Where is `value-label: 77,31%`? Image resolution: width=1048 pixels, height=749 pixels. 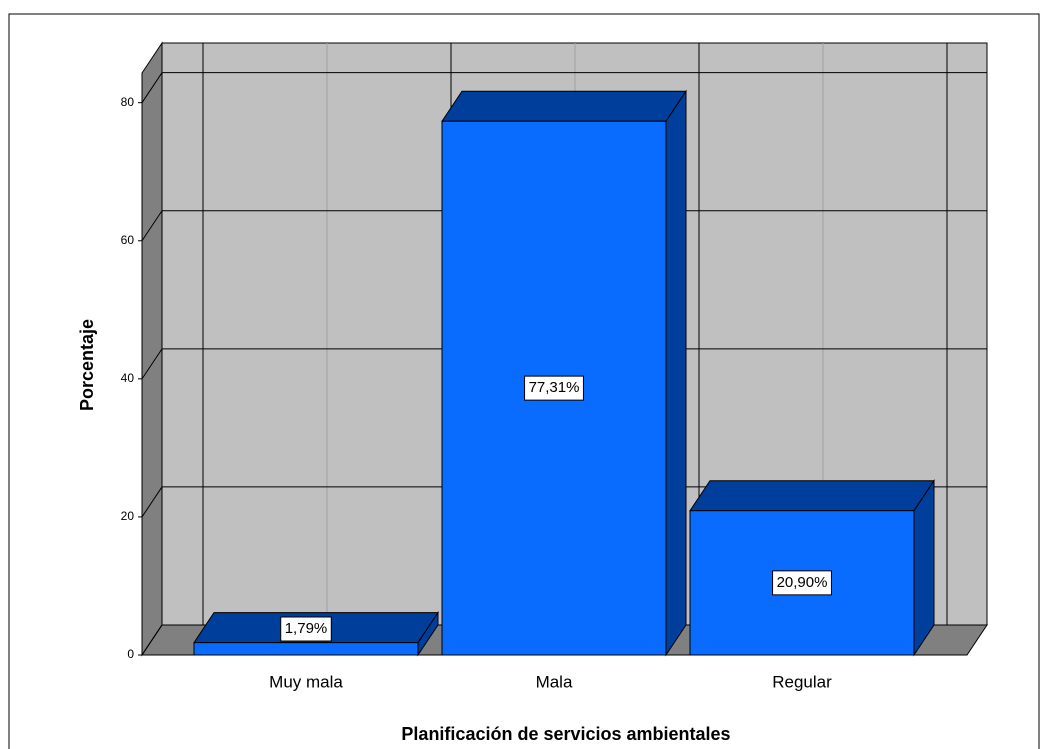
value-label: 77,31% is located at coordinates (554, 387).